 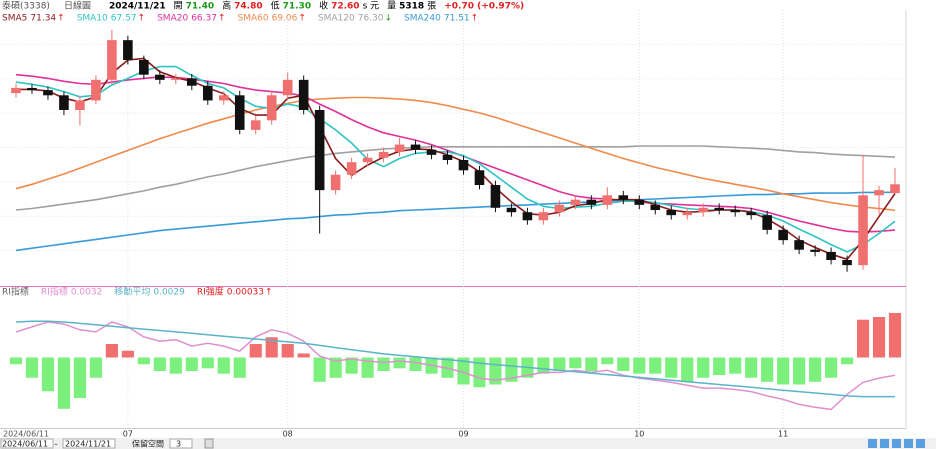 I want to click on field-label: 開, so click(x=178, y=6).